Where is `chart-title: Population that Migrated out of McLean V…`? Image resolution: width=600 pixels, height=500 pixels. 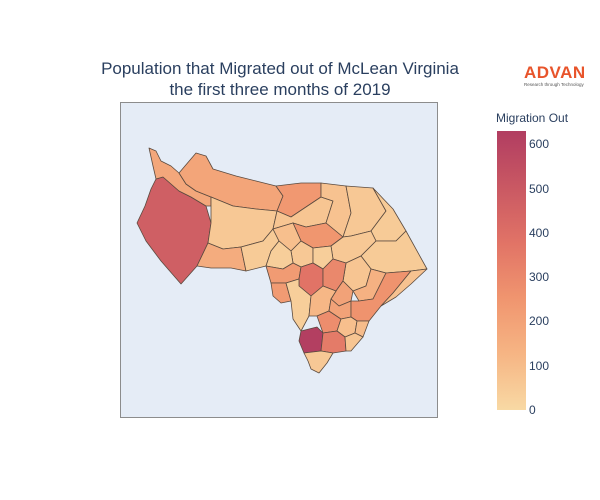 chart-title: Population that Migrated out of McLean V… is located at coordinates (280, 79).